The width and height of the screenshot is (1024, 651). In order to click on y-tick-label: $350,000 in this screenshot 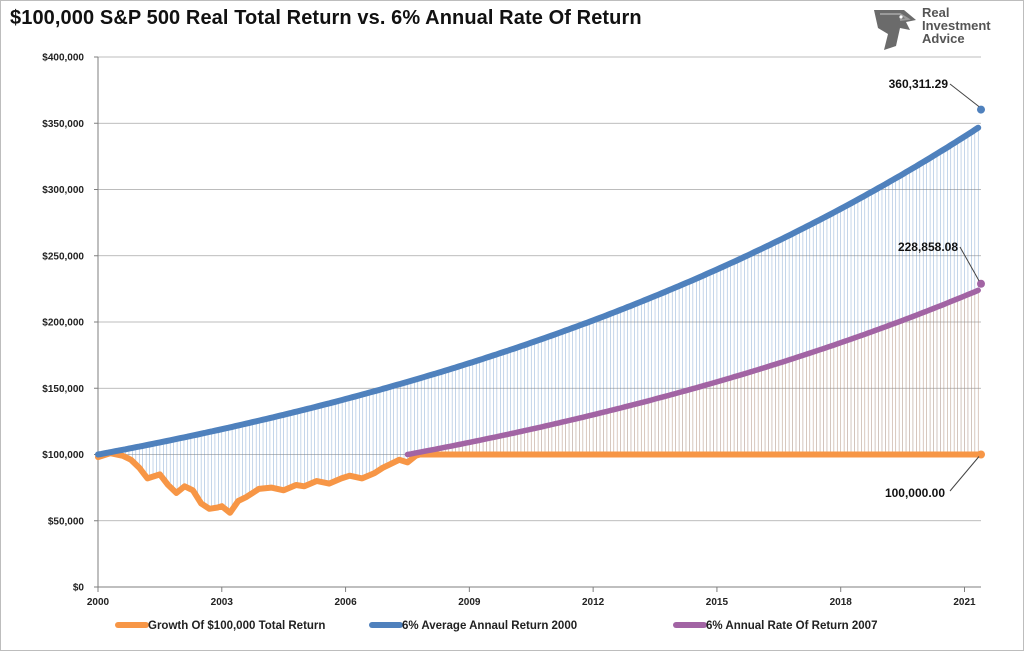, I will do `click(63, 124)`.